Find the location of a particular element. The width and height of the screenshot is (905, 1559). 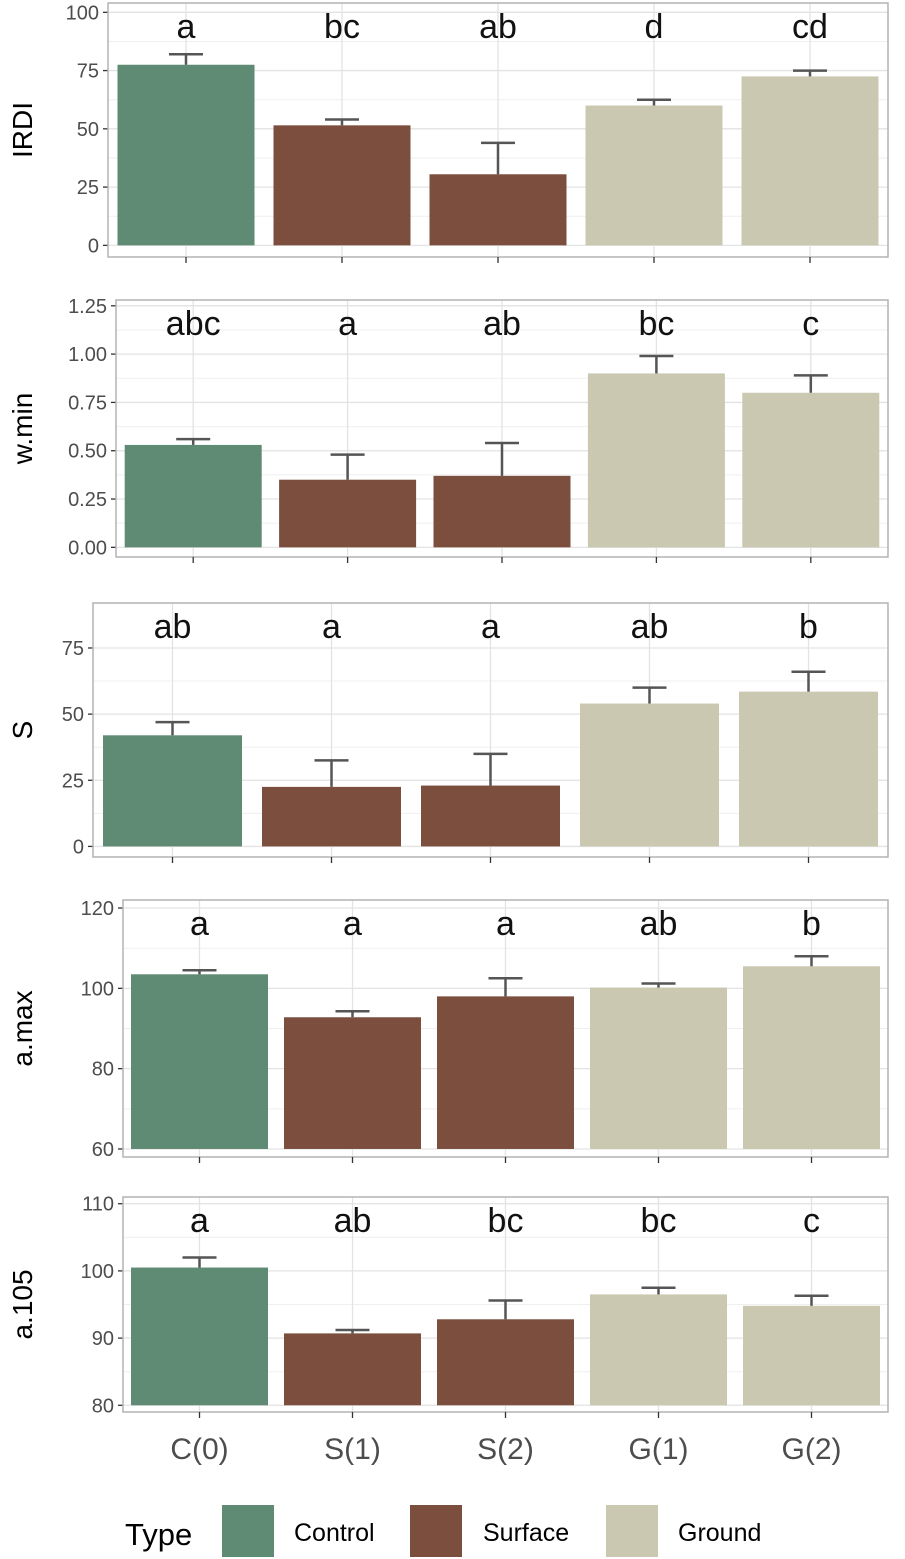

legend-label-surface: Surface is located at coordinates (526, 1533).